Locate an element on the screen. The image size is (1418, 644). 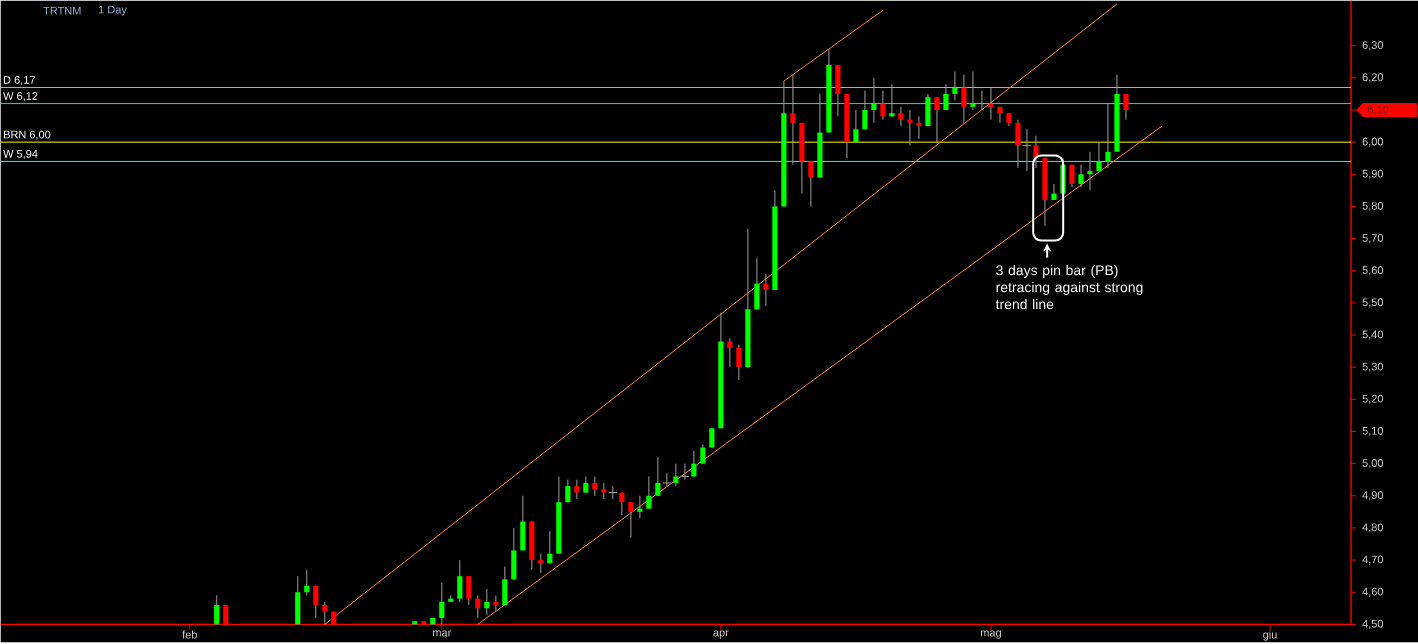
y-tick-label: 5,20 is located at coordinates (1373, 399).